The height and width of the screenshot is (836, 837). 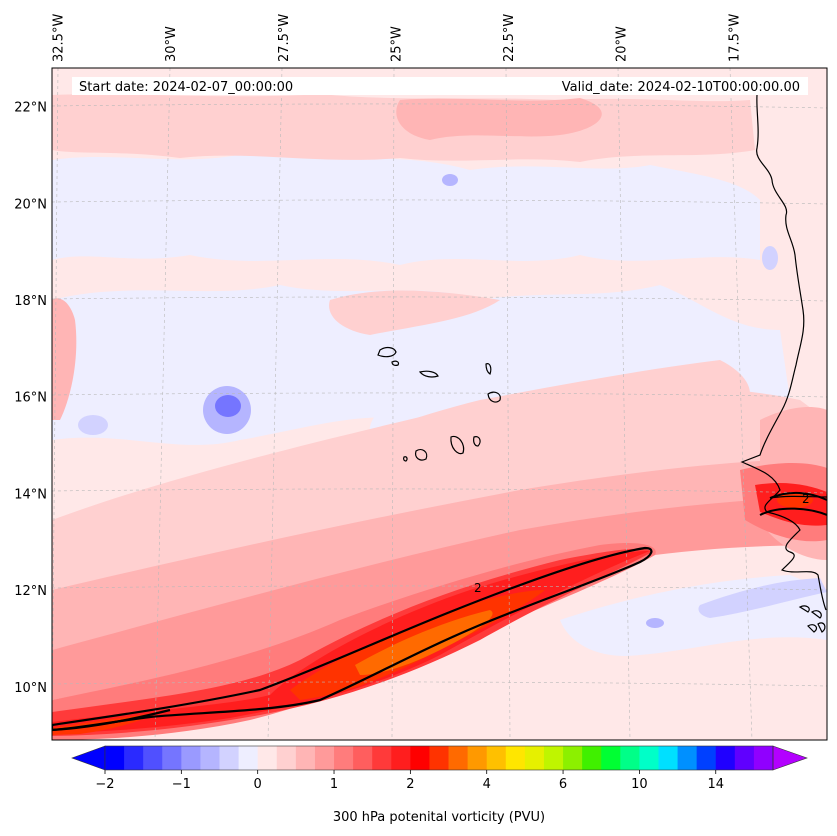 I want to click on colorbar, so click(x=439, y=758).